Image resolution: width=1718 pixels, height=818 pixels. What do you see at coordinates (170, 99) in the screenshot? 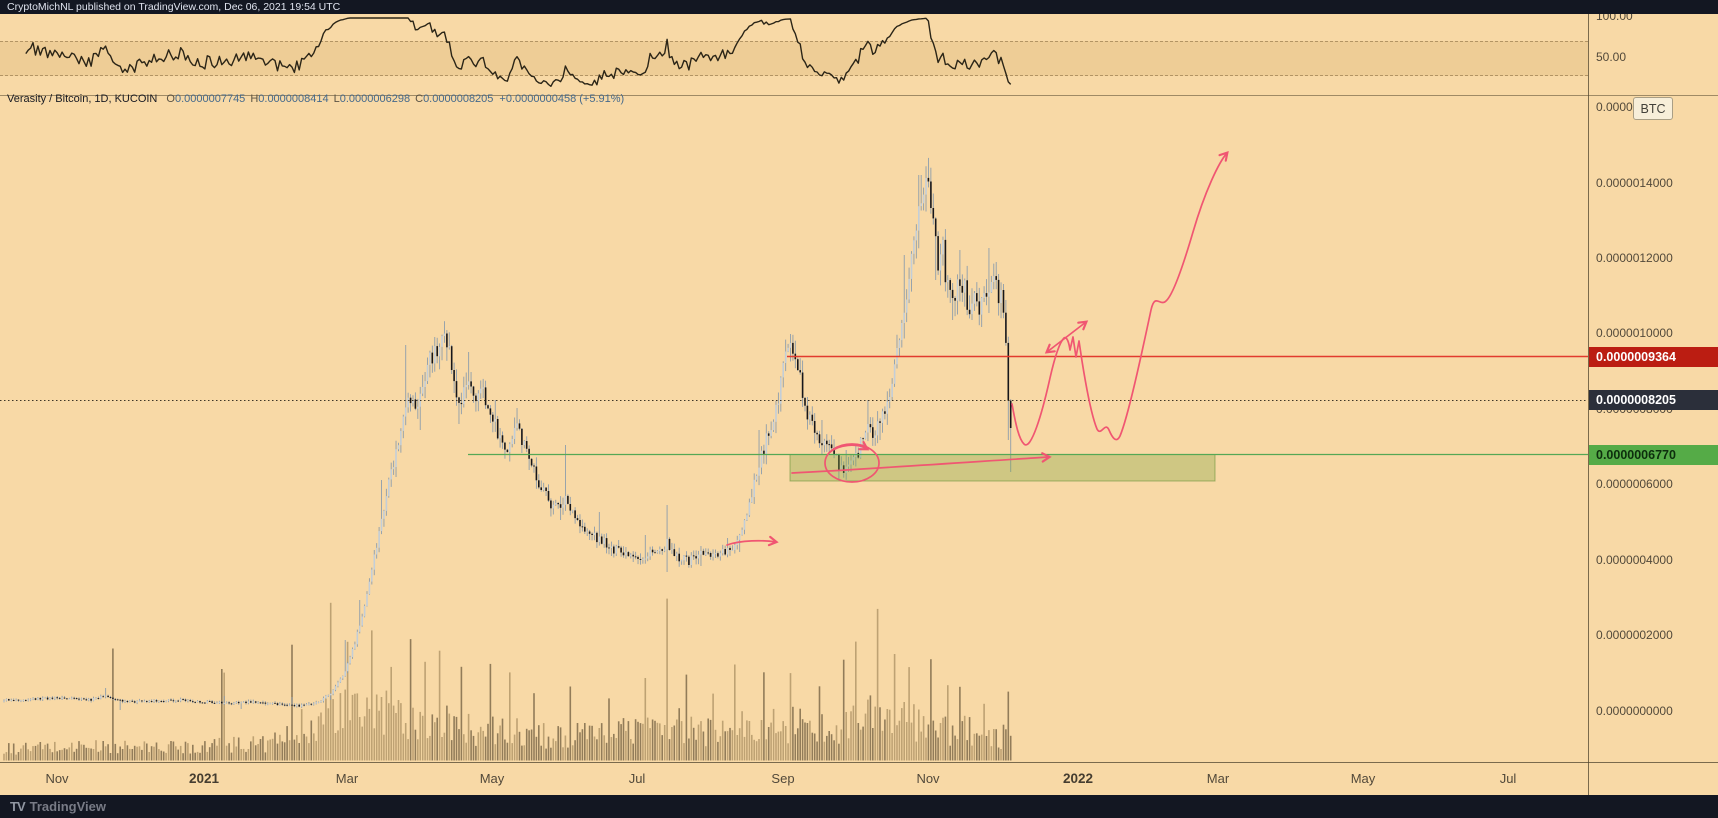
I see `ohlc-key: O` at bounding box center [170, 99].